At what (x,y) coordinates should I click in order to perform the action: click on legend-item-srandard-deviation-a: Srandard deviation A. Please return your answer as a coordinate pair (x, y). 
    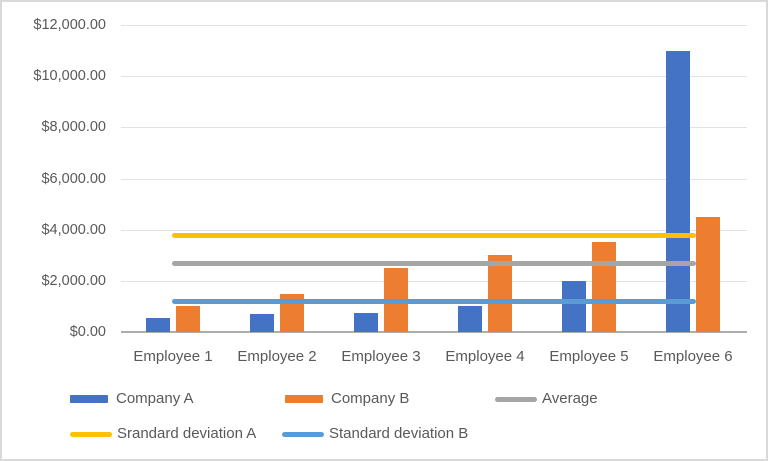
    Looking at the image, I should click on (163, 434).